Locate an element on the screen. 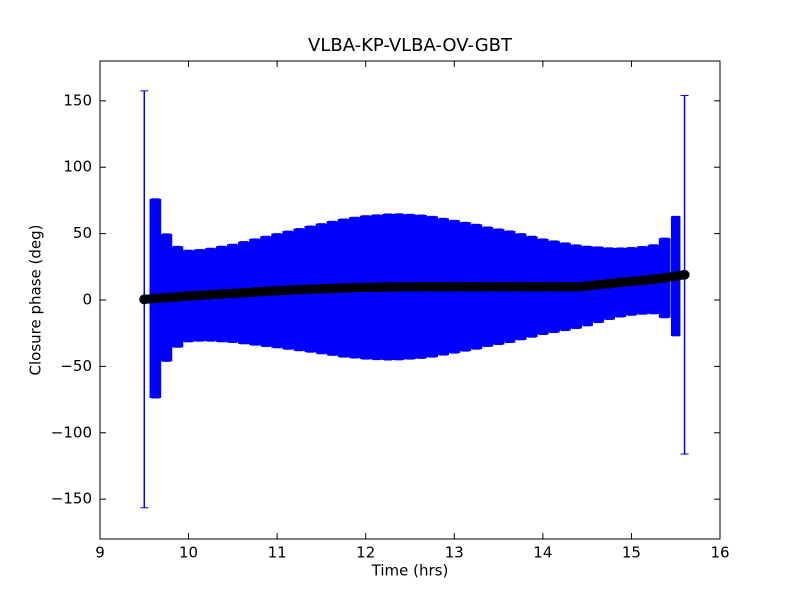  y-tick-label: 150 is located at coordinates (77, 100).